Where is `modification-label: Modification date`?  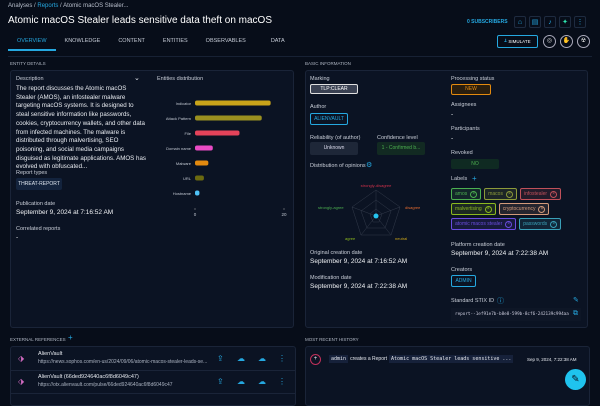
modification-label: Modification date is located at coordinates (331, 278).